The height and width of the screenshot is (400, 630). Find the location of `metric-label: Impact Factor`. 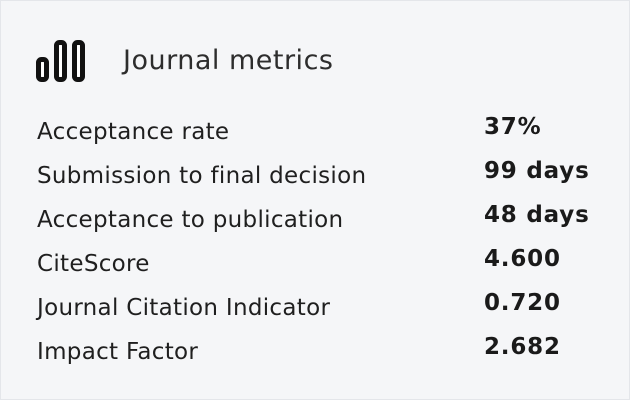

metric-label: Impact Factor is located at coordinates (118, 352).